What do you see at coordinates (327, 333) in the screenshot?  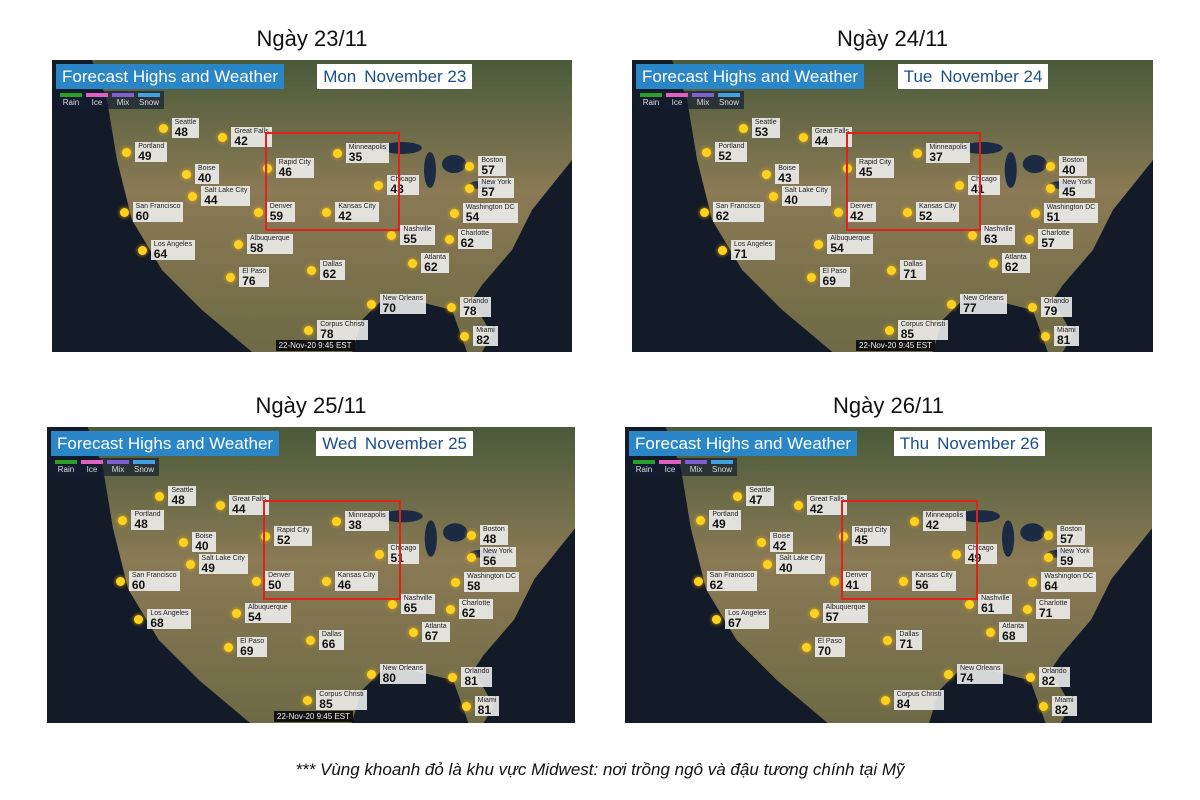 I see `city-temp: 78` at bounding box center [327, 333].